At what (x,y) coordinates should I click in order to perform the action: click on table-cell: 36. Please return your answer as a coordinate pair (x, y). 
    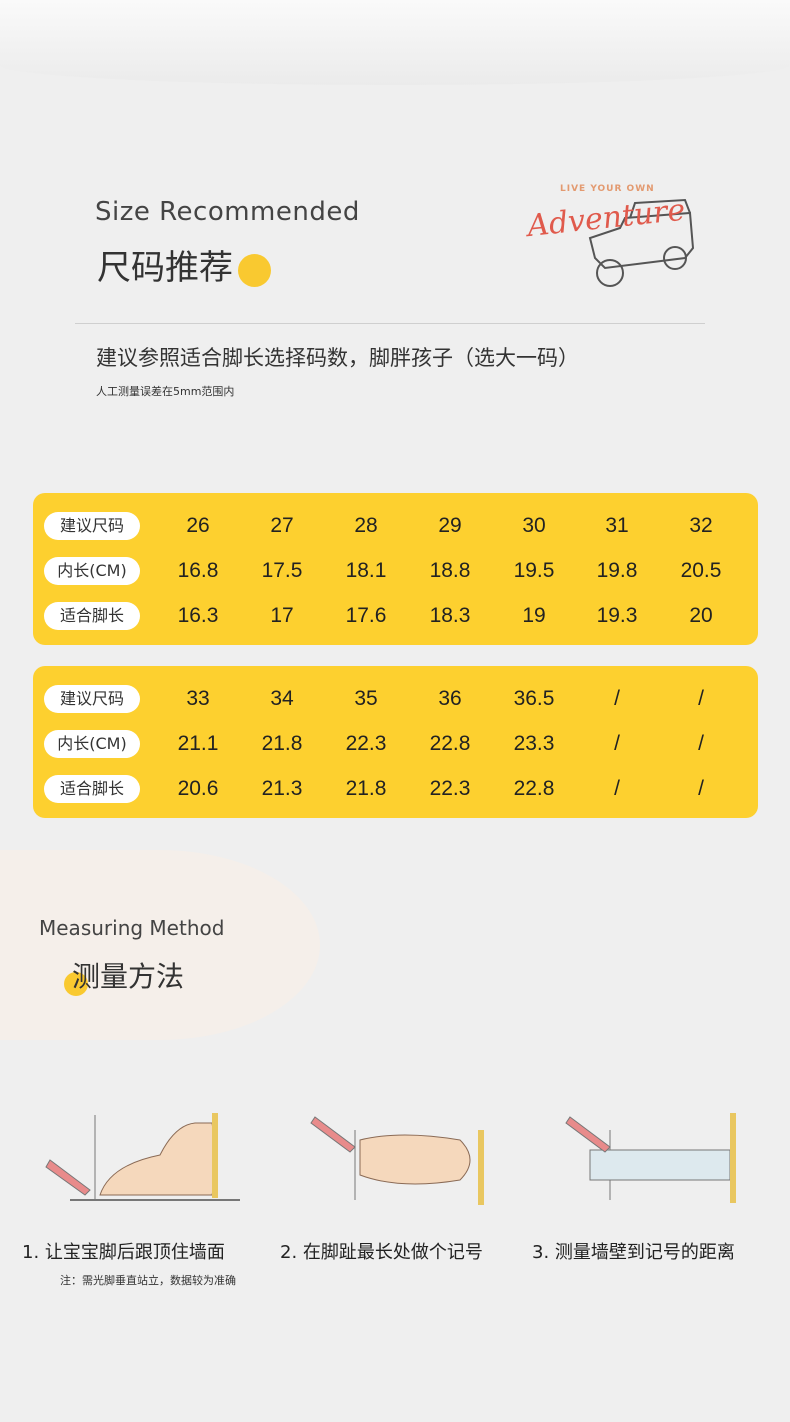
    Looking at the image, I should click on (450, 698).